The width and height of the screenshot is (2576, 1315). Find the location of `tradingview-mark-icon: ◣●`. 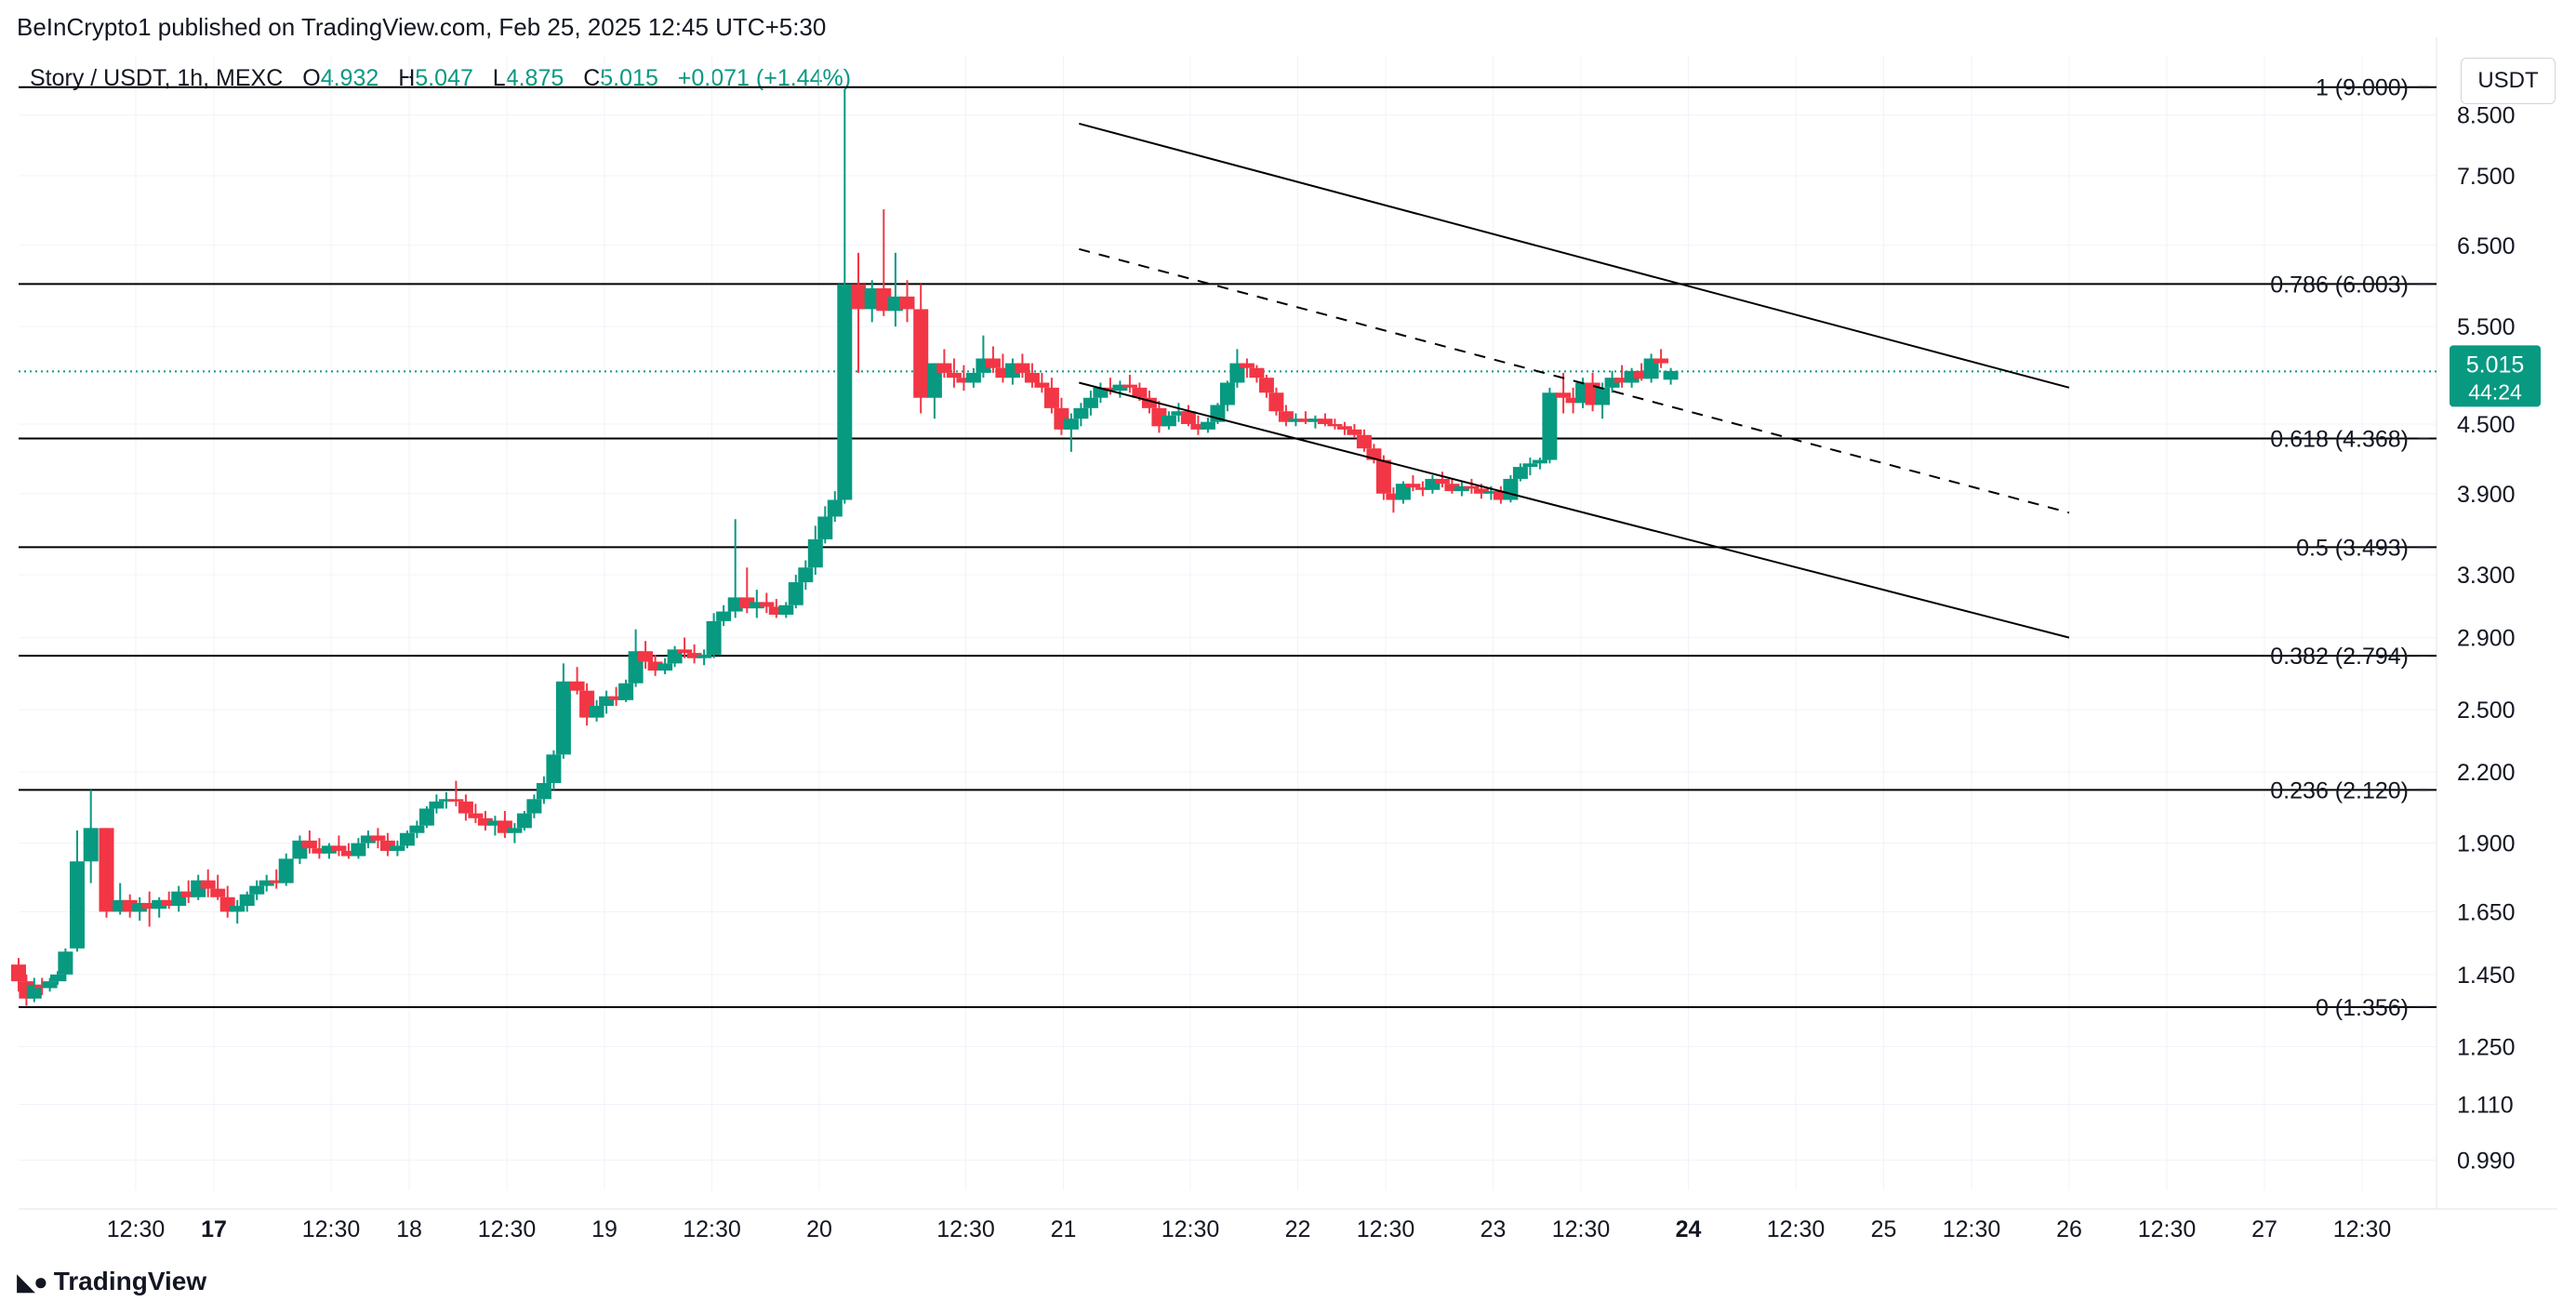

tradingview-mark-icon: ◣● is located at coordinates (32, 1281).